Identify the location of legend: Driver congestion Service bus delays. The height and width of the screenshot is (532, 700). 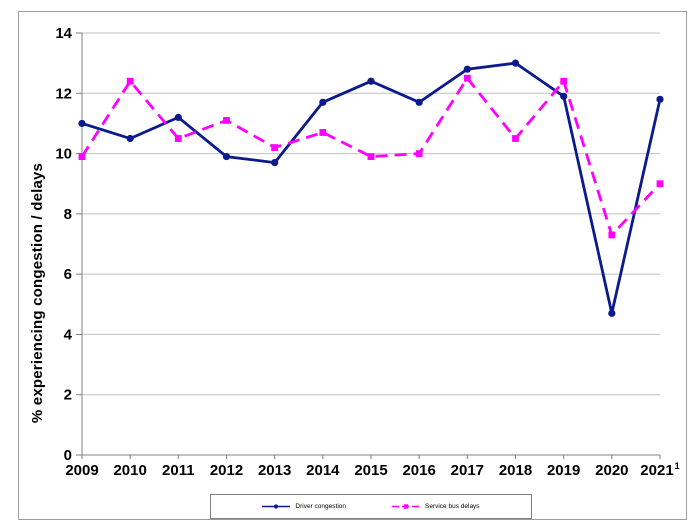
(371, 506).